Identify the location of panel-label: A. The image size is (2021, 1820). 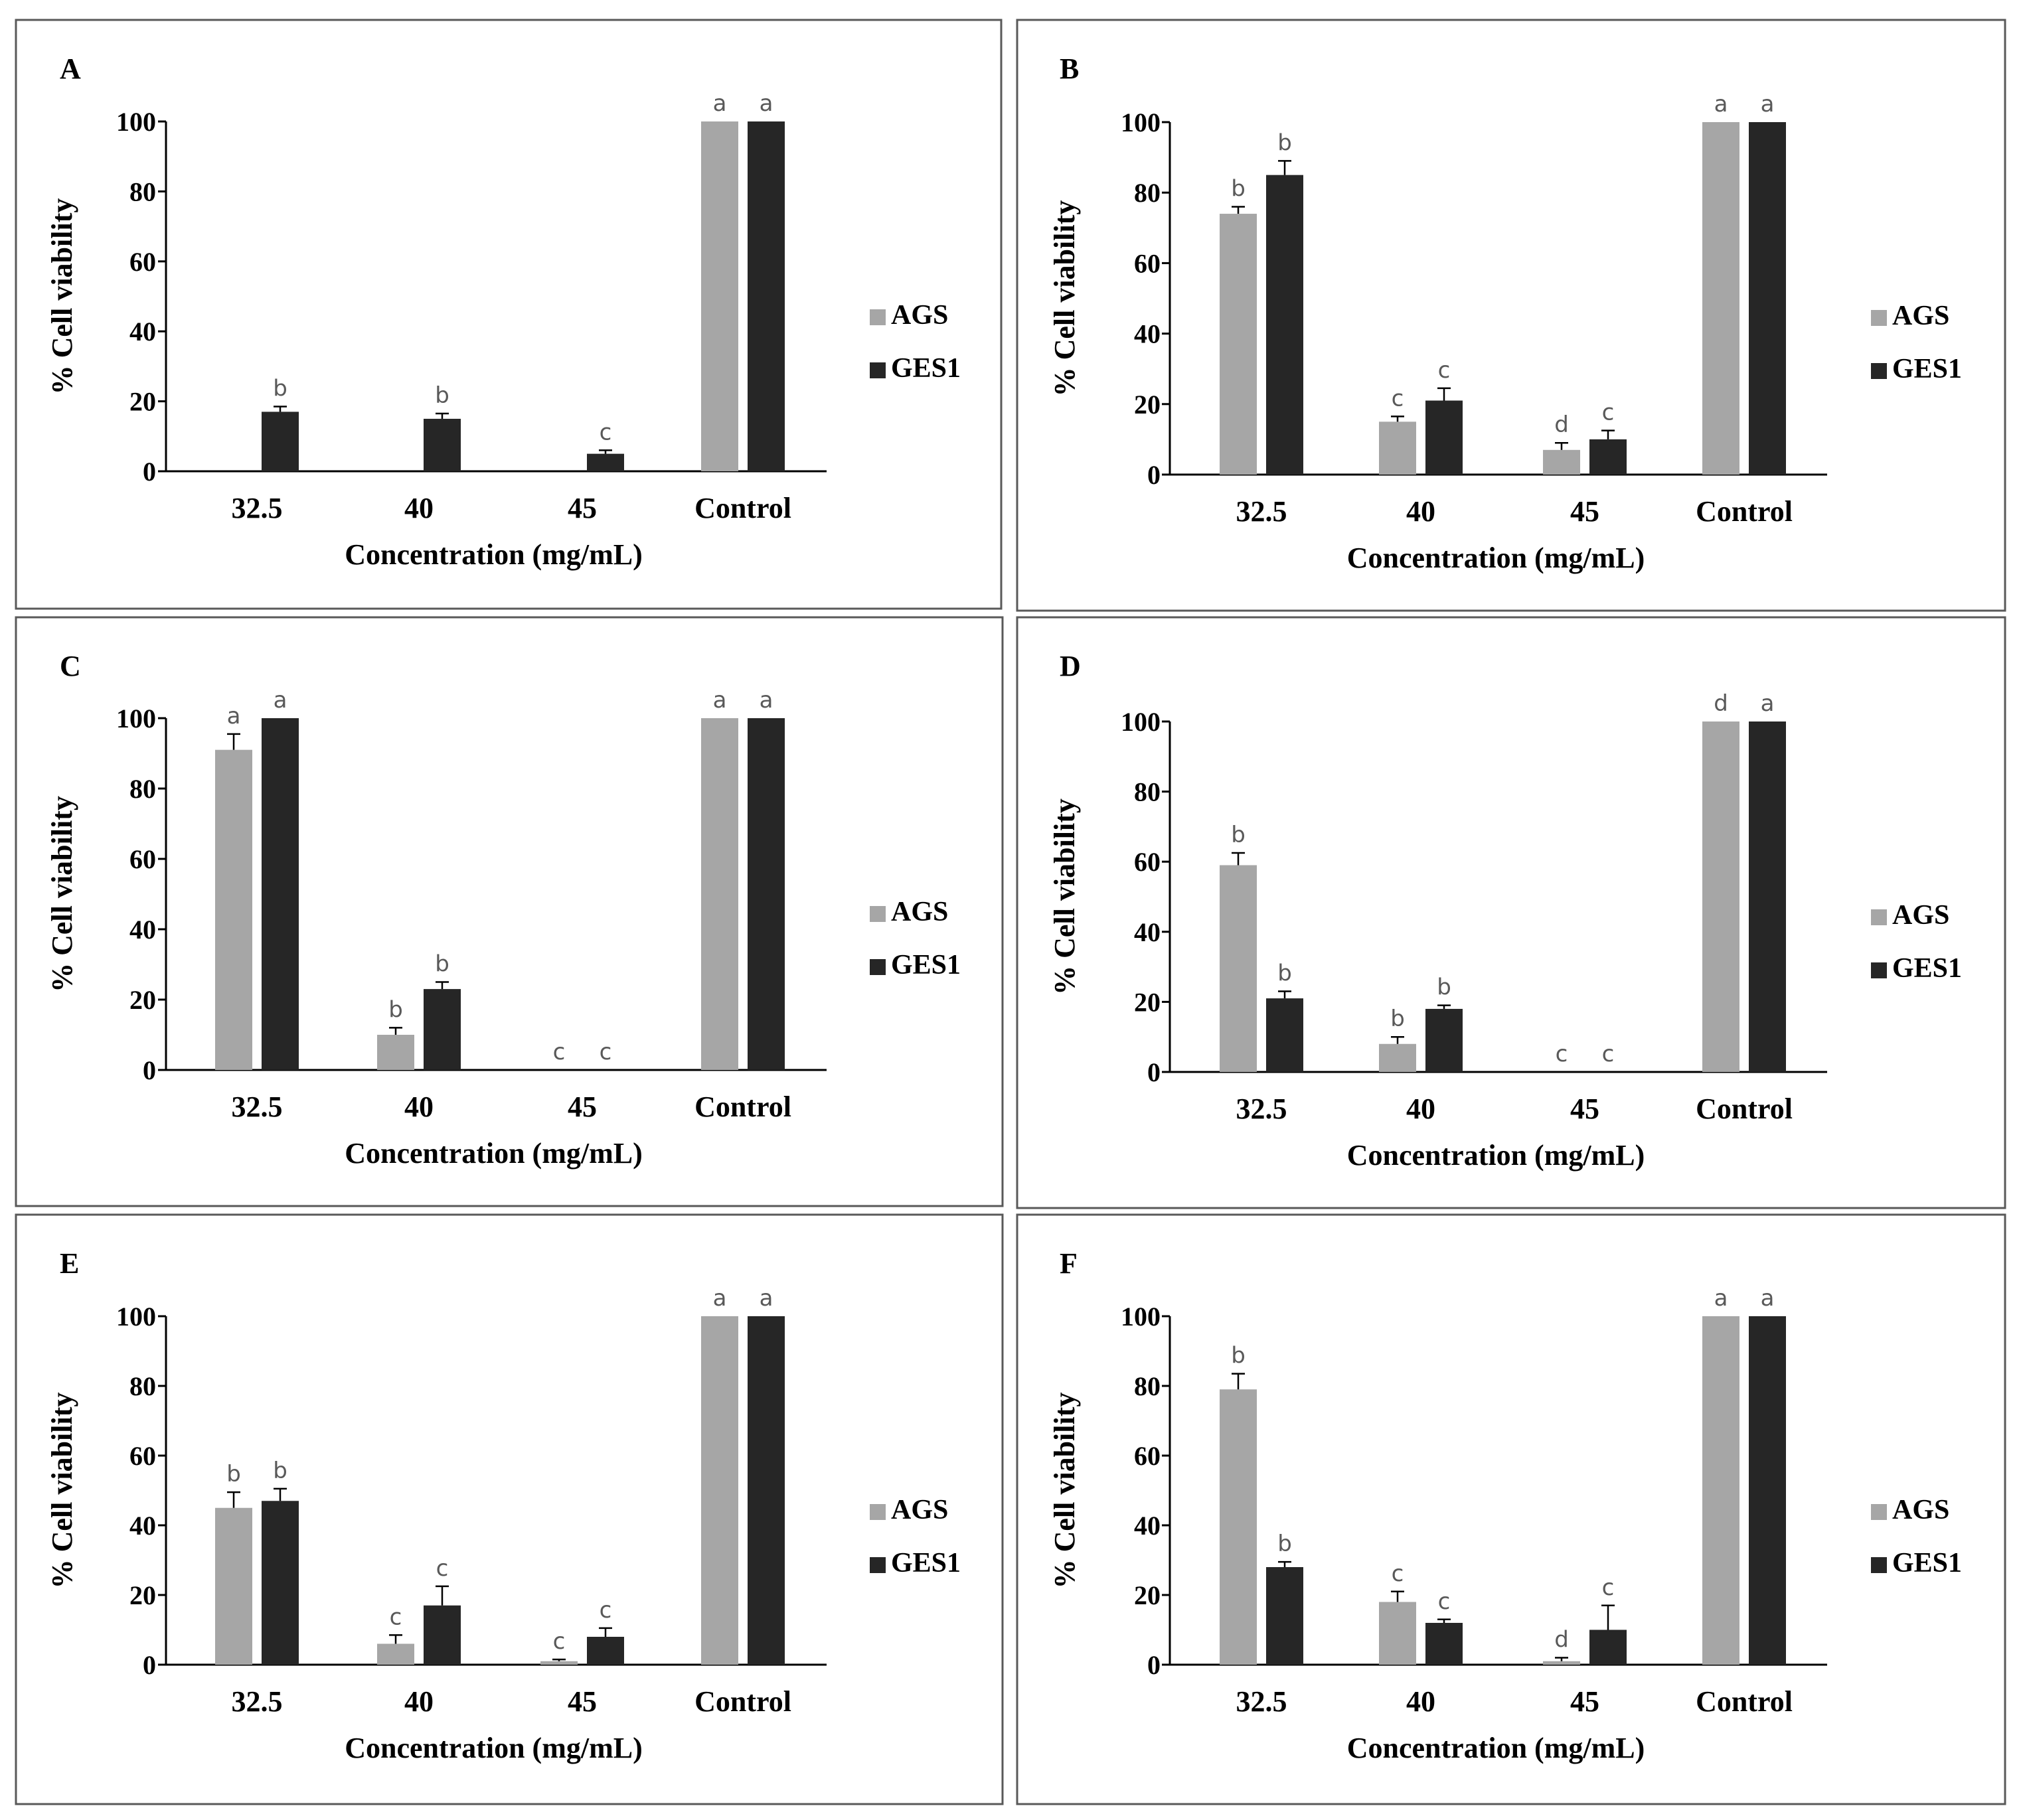
(70, 68).